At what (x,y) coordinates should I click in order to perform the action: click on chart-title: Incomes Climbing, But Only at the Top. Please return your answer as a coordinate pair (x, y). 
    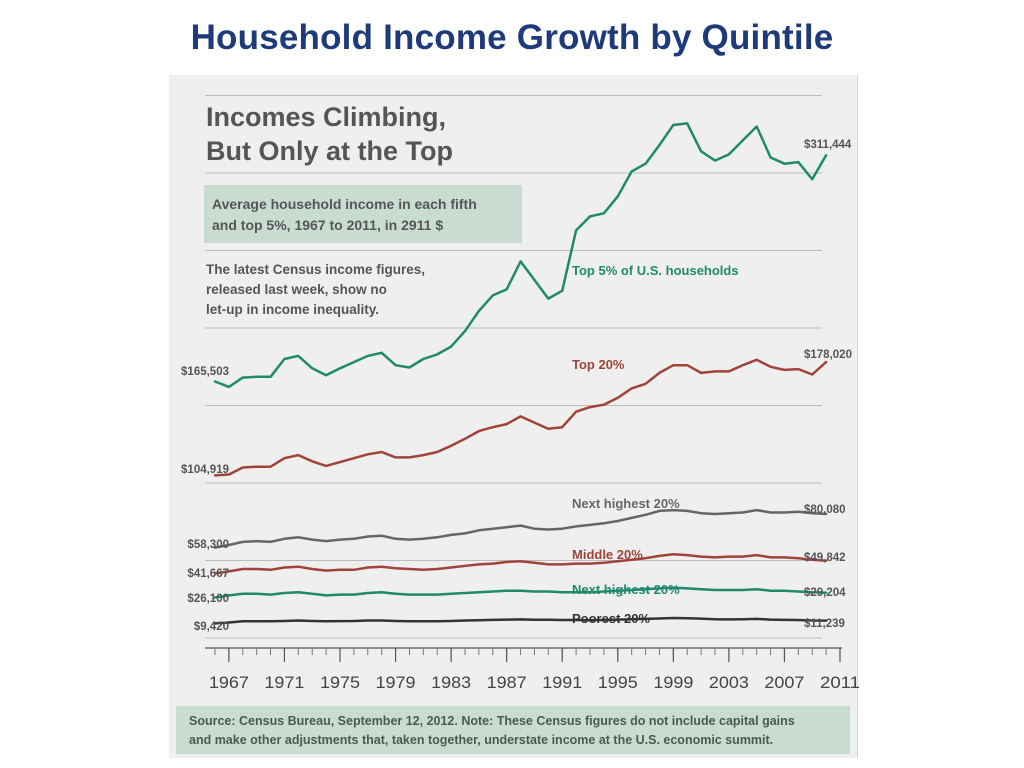
    Looking at the image, I should click on (329, 134).